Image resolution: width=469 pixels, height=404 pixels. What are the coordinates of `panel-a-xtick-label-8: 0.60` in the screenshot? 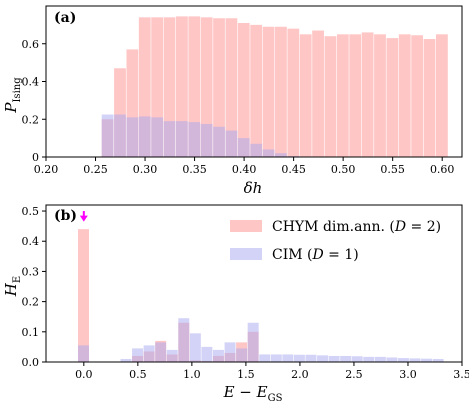 It's located at (442, 169).